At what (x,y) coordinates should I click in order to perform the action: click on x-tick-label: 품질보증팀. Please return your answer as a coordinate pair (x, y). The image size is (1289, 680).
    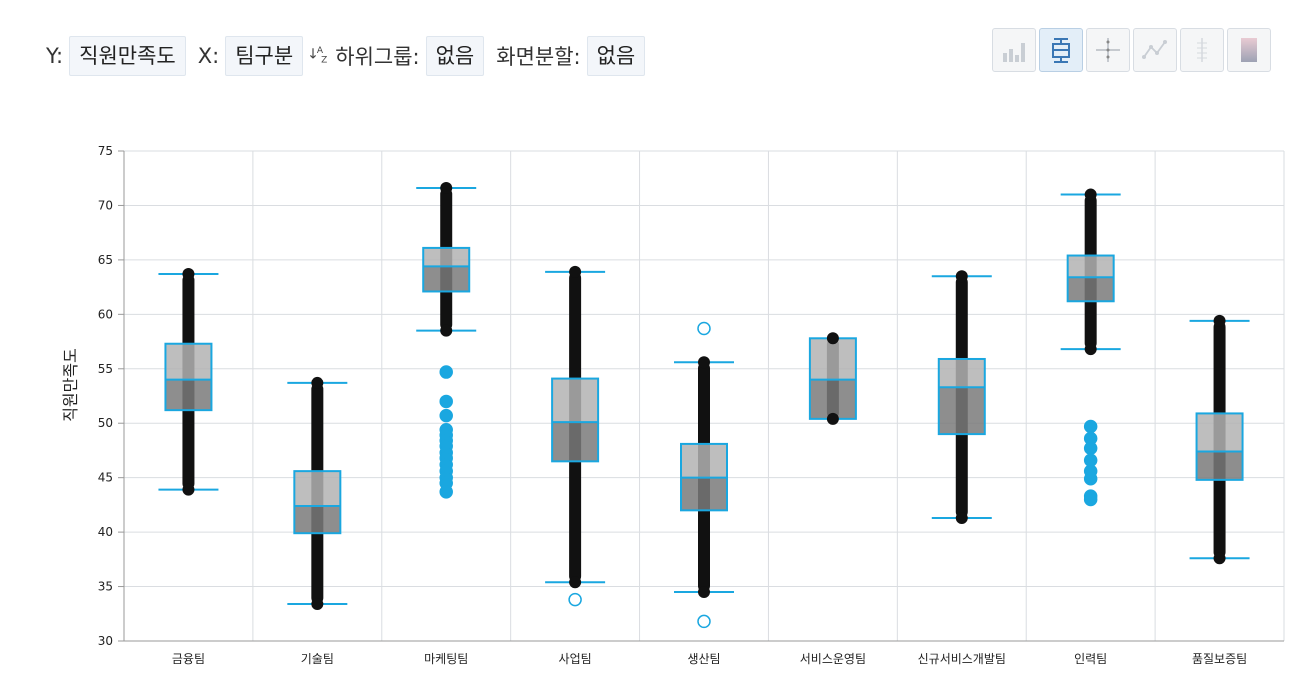
    Looking at the image, I should click on (1219, 659).